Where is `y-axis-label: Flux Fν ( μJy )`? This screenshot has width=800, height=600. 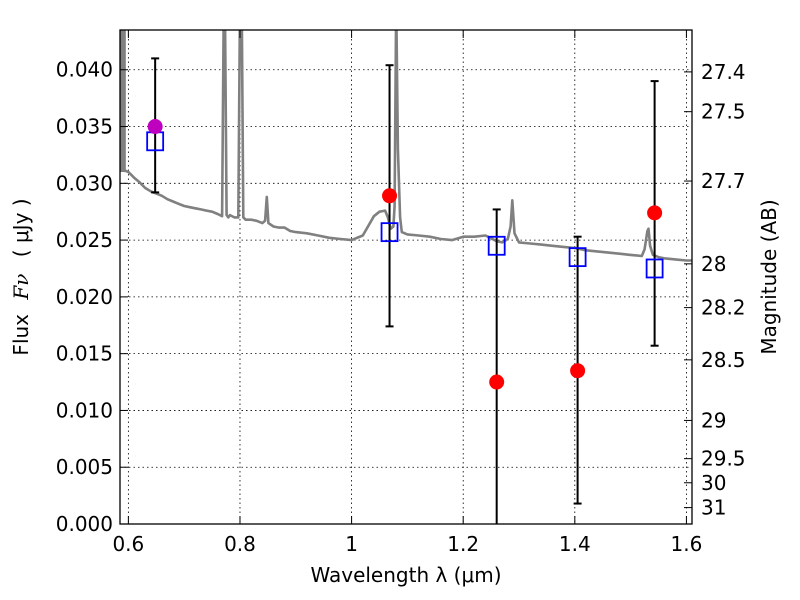
y-axis-label: Flux Fν ( μJy ) is located at coordinates (21, 276).